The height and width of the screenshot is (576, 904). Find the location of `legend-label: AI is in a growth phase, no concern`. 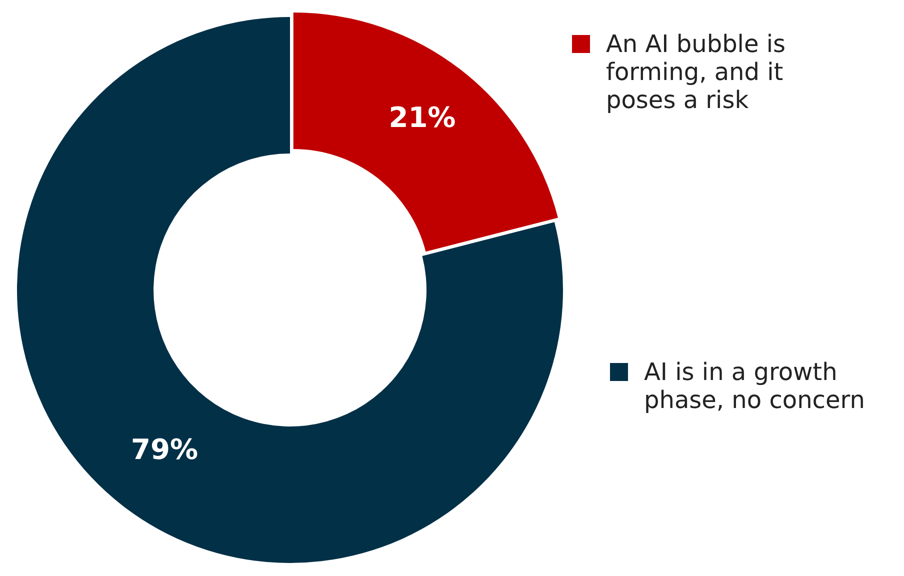

legend-label: AI is in a growth phase, no concern is located at coordinates (755, 386).